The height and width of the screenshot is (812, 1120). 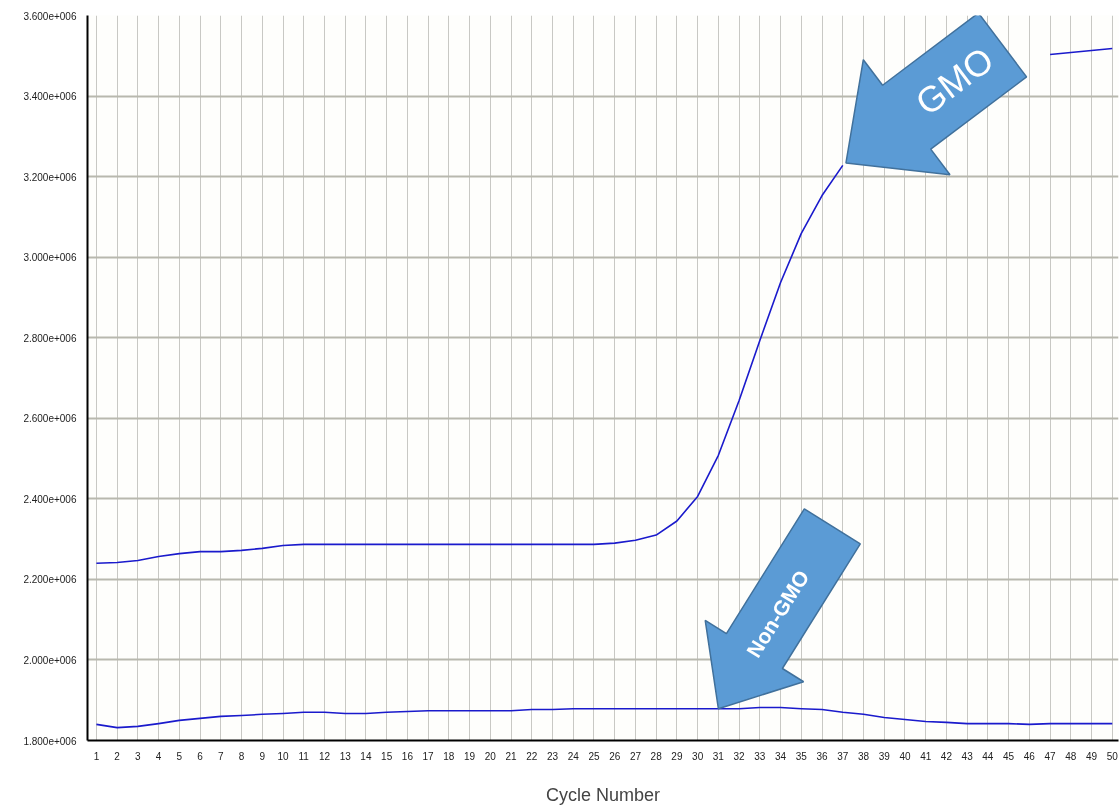 I want to click on line-series, so click(x=604, y=717).